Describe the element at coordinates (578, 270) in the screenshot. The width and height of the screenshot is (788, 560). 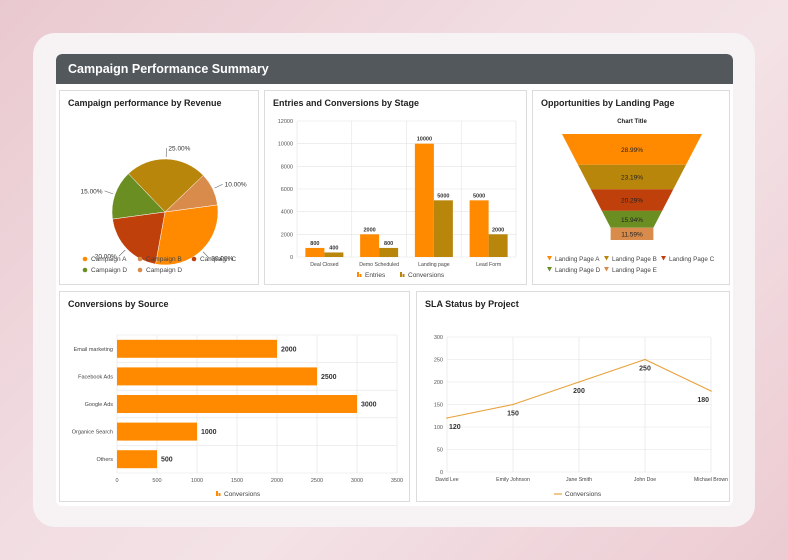
I see `legend-label: Landing Page D` at that location.